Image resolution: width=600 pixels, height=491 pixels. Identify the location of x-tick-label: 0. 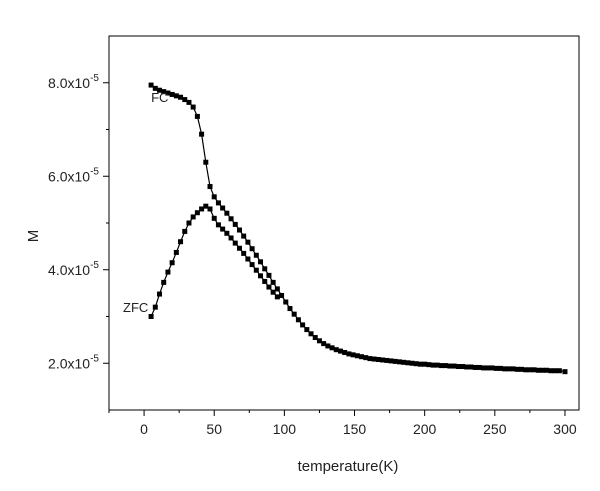
(144, 429).